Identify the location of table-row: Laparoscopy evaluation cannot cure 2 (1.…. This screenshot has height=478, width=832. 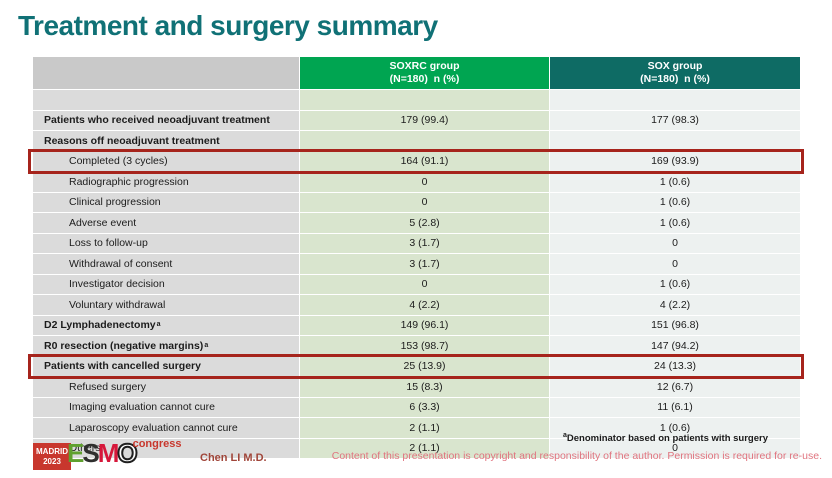
(416, 428).